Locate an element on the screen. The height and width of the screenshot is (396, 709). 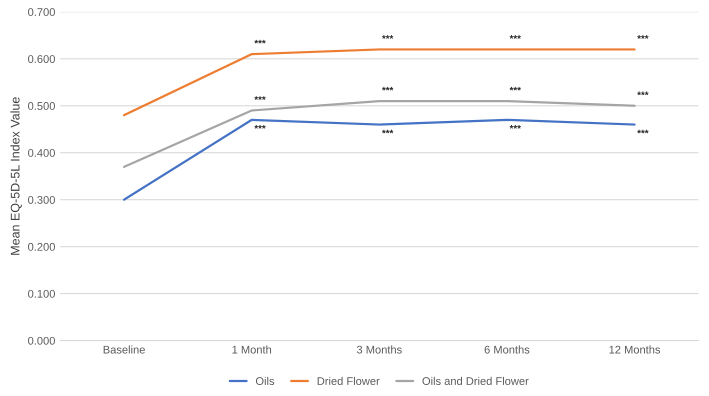
x-tick-label: 6 Months is located at coordinates (507, 349).